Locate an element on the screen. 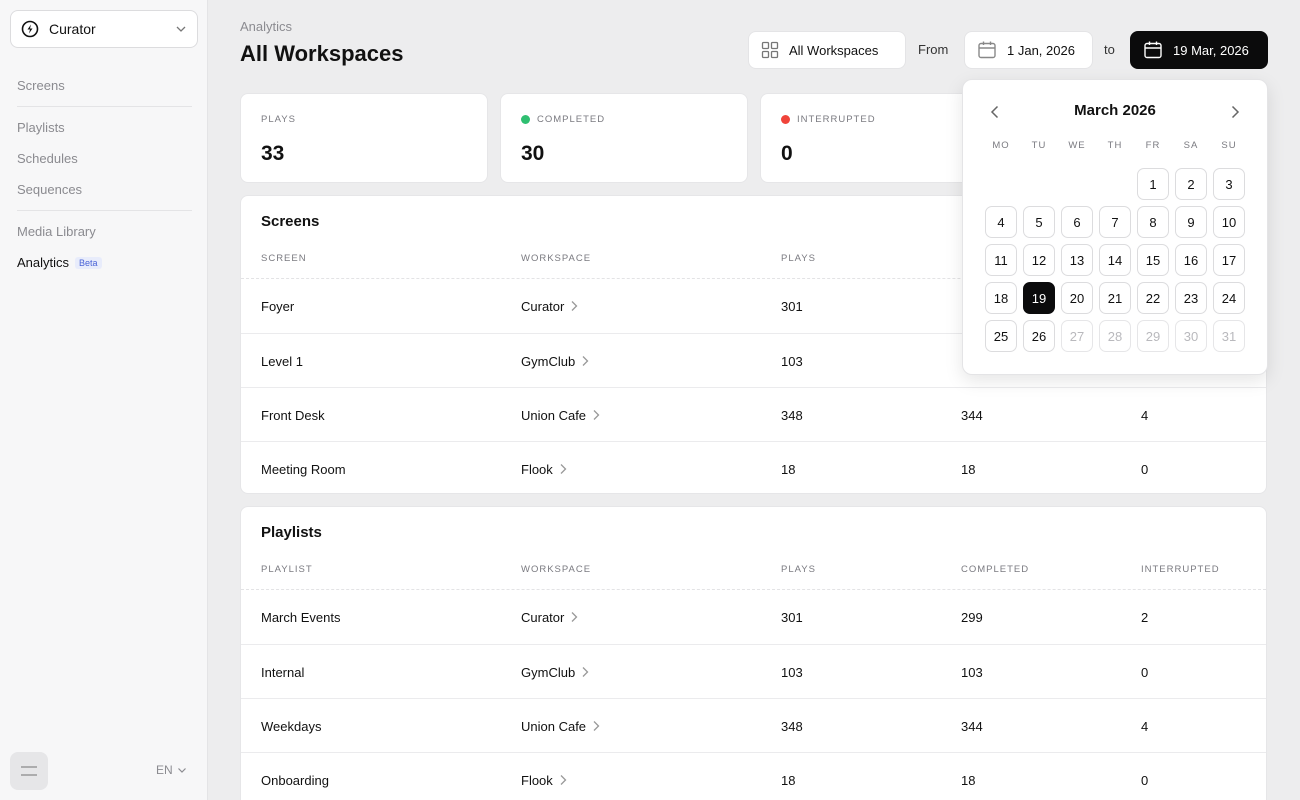  to-date-value: 19 Mar, 2026 is located at coordinates (1211, 50).